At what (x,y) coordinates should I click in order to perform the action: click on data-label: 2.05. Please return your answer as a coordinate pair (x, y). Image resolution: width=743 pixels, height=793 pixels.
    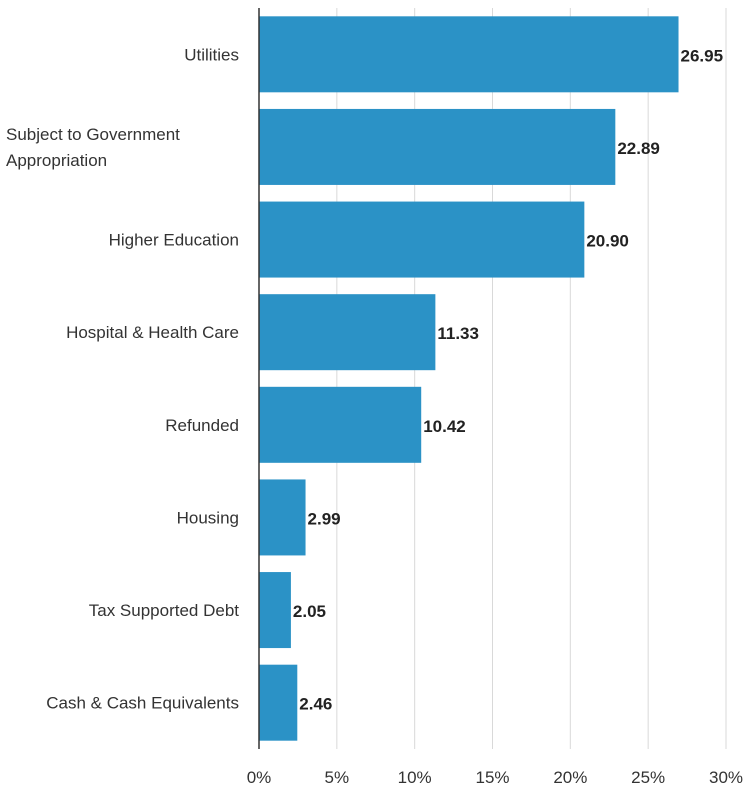
    Looking at the image, I should click on (309, 611).